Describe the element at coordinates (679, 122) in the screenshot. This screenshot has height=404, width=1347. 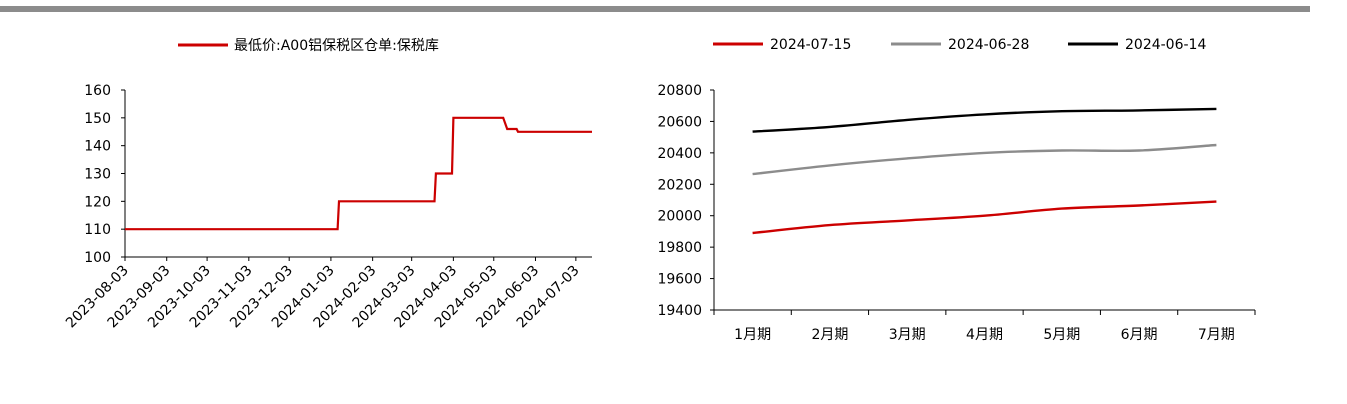
I see `y-tick-label: 20600` at that location.